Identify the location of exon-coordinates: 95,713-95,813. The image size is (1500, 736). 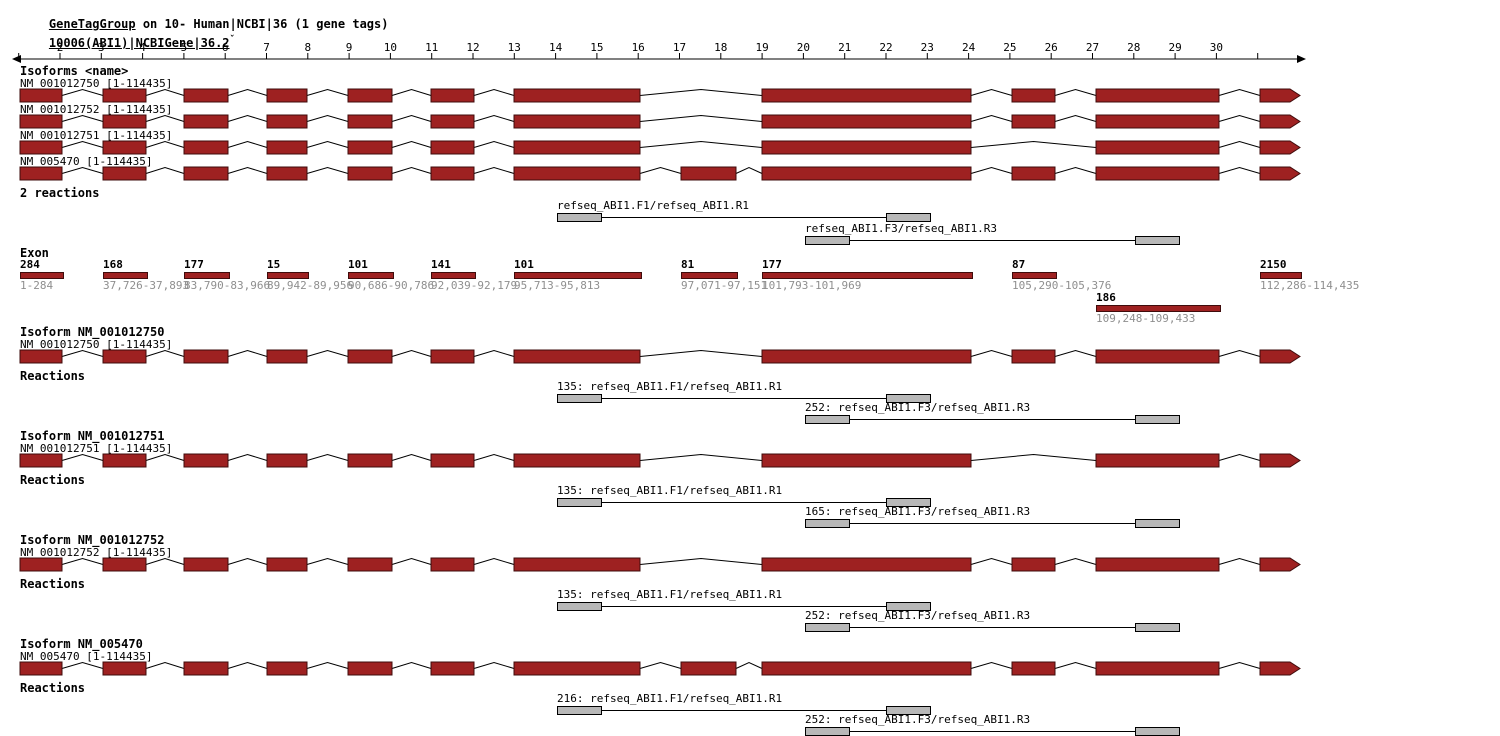
(557, 285).